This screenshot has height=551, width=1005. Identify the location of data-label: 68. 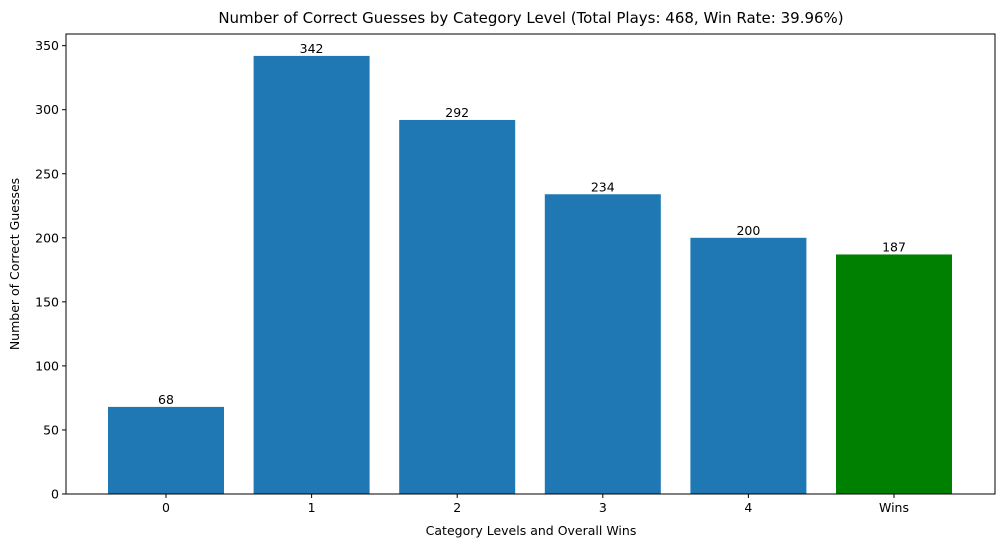
(166, 399).